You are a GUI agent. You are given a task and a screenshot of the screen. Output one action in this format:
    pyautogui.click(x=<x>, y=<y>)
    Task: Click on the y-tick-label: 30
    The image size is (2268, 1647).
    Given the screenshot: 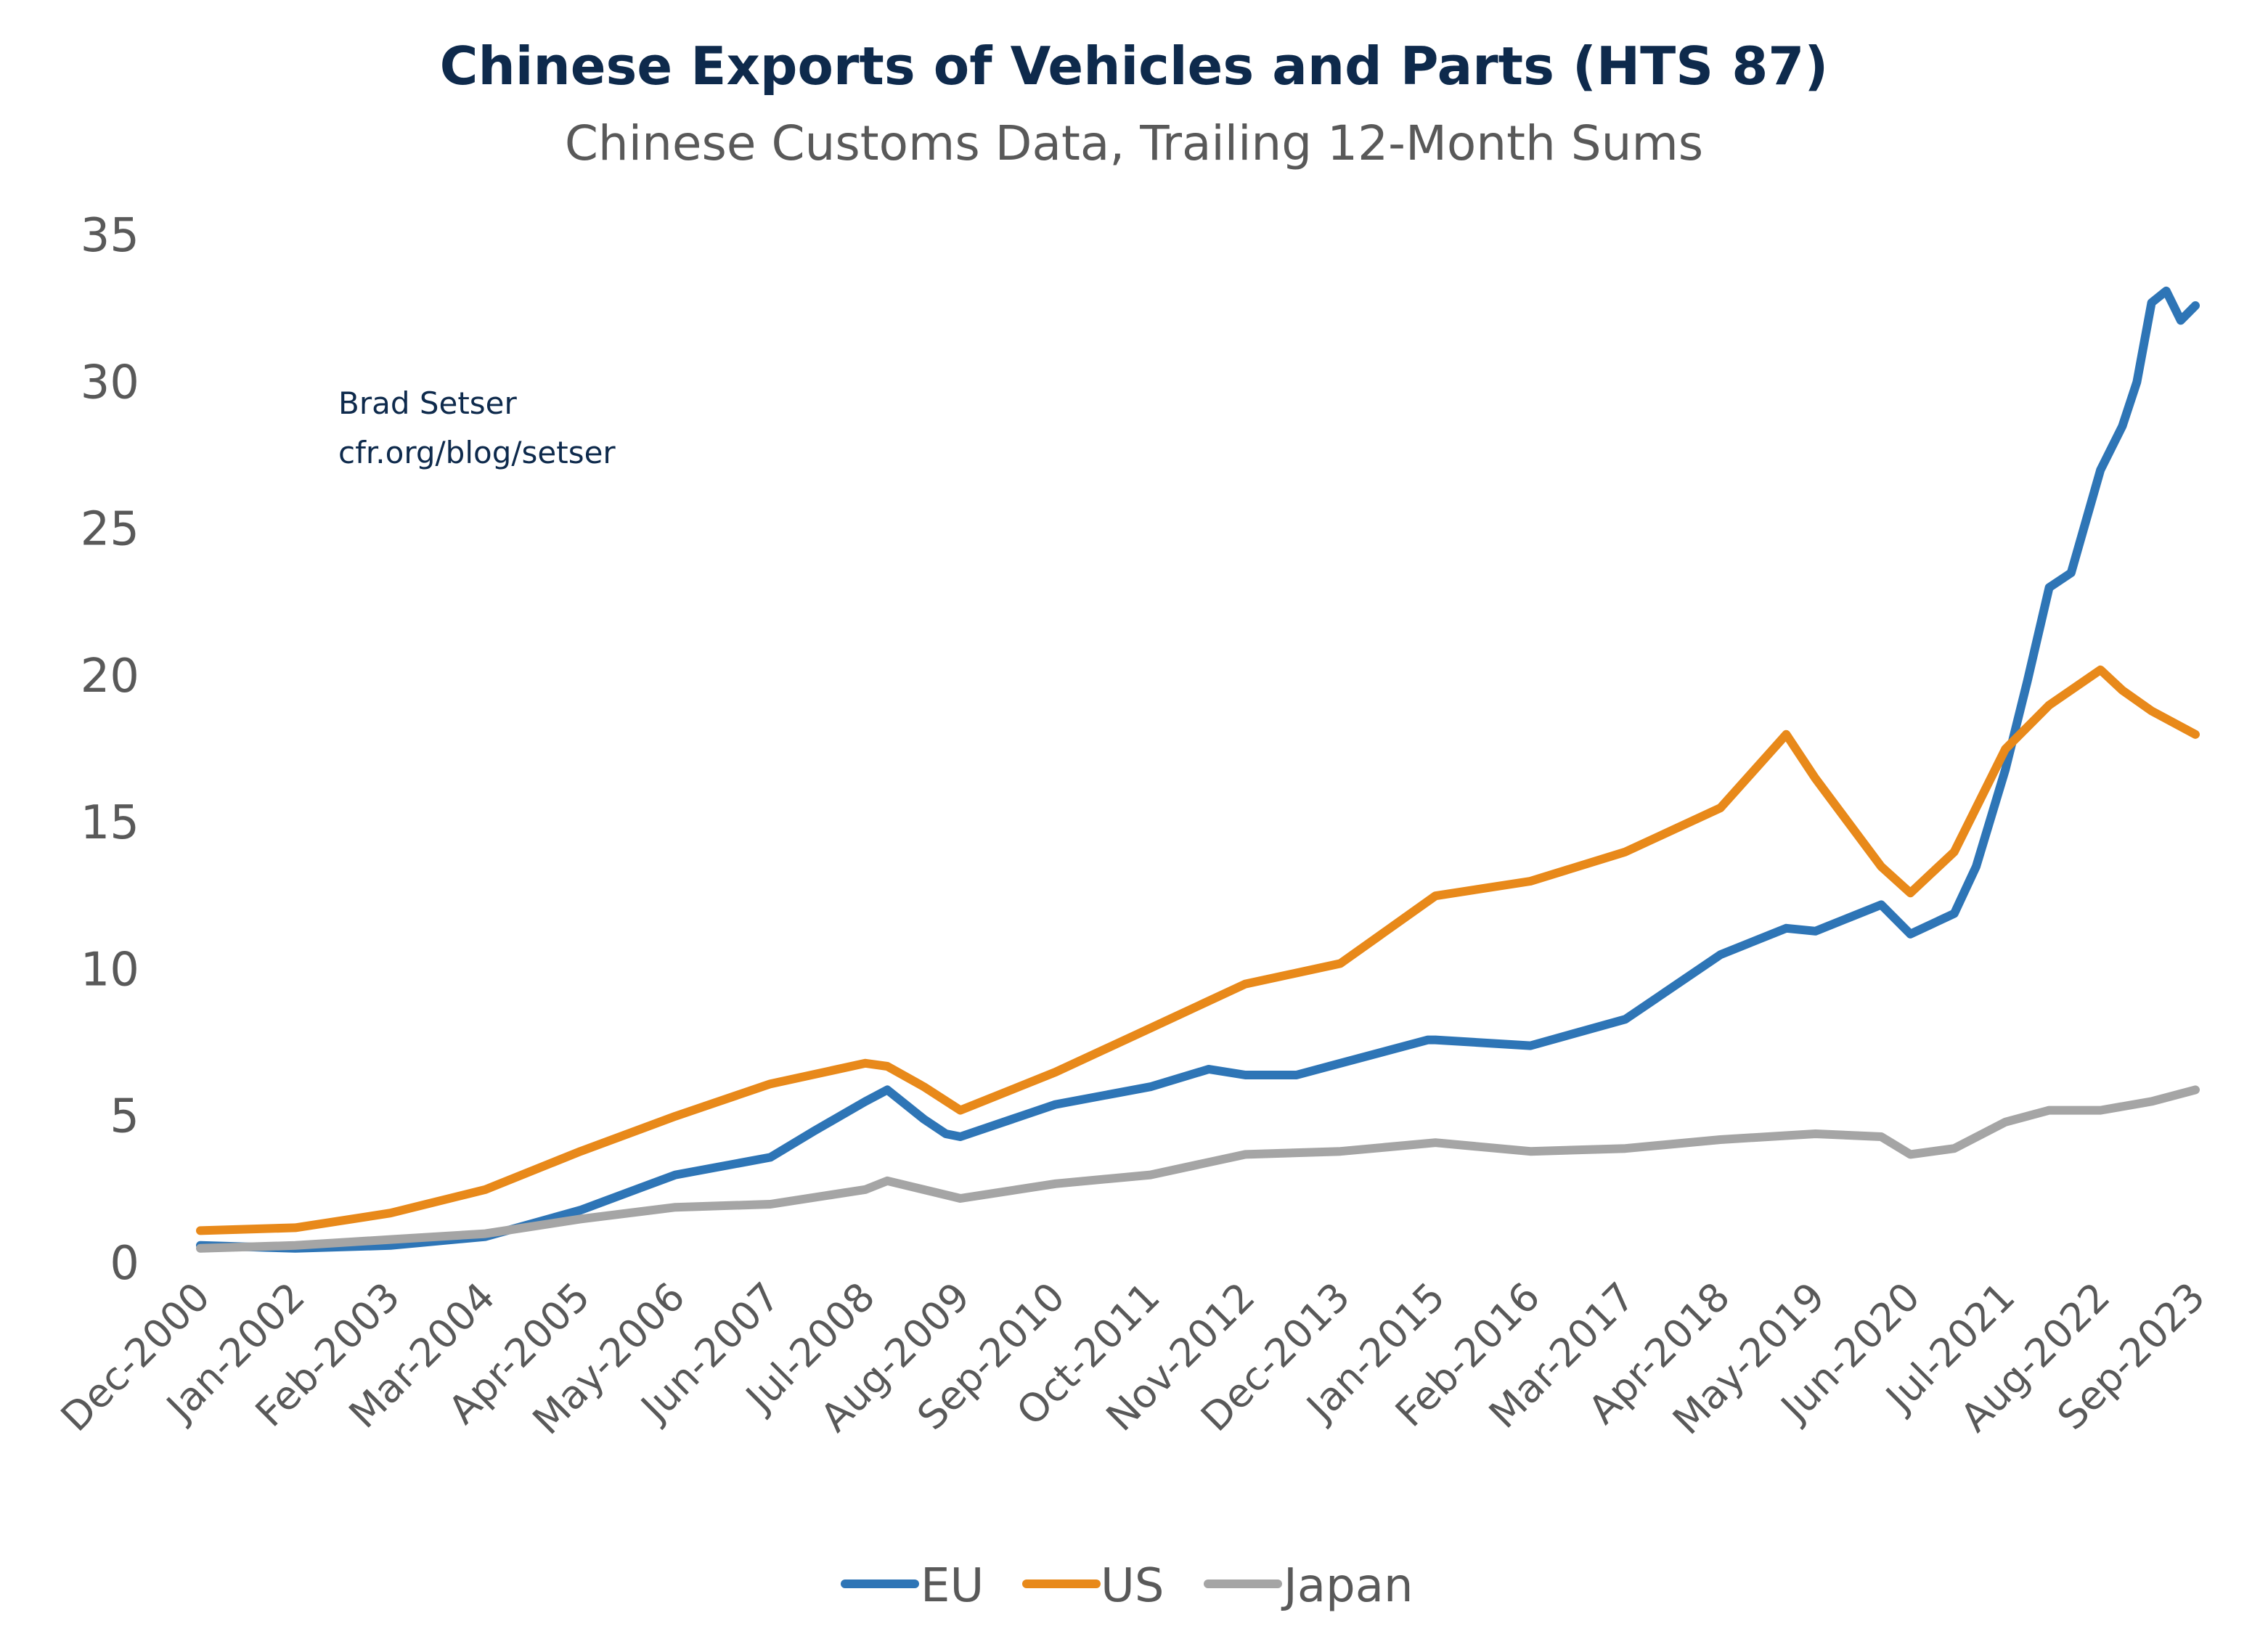 What is the action you would take?
    pyautogui.click(x=110, y=382)
    